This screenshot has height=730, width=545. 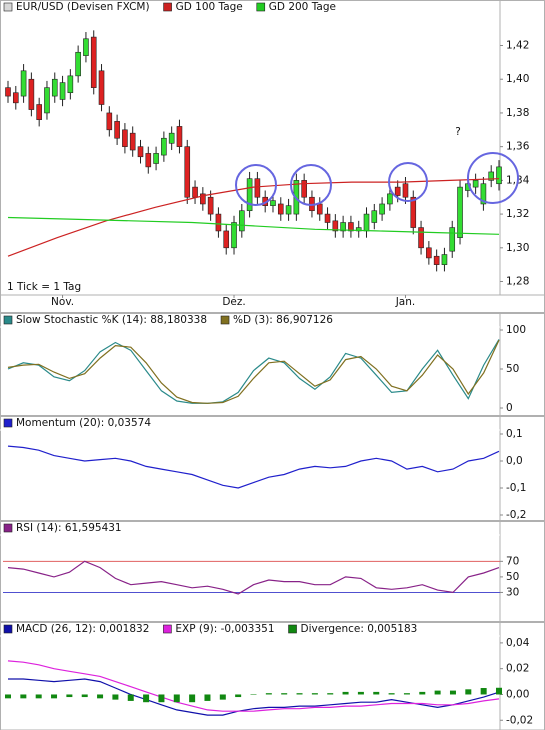 I want to click on y-tick-label: -0,02, so click(x=519, y=720).